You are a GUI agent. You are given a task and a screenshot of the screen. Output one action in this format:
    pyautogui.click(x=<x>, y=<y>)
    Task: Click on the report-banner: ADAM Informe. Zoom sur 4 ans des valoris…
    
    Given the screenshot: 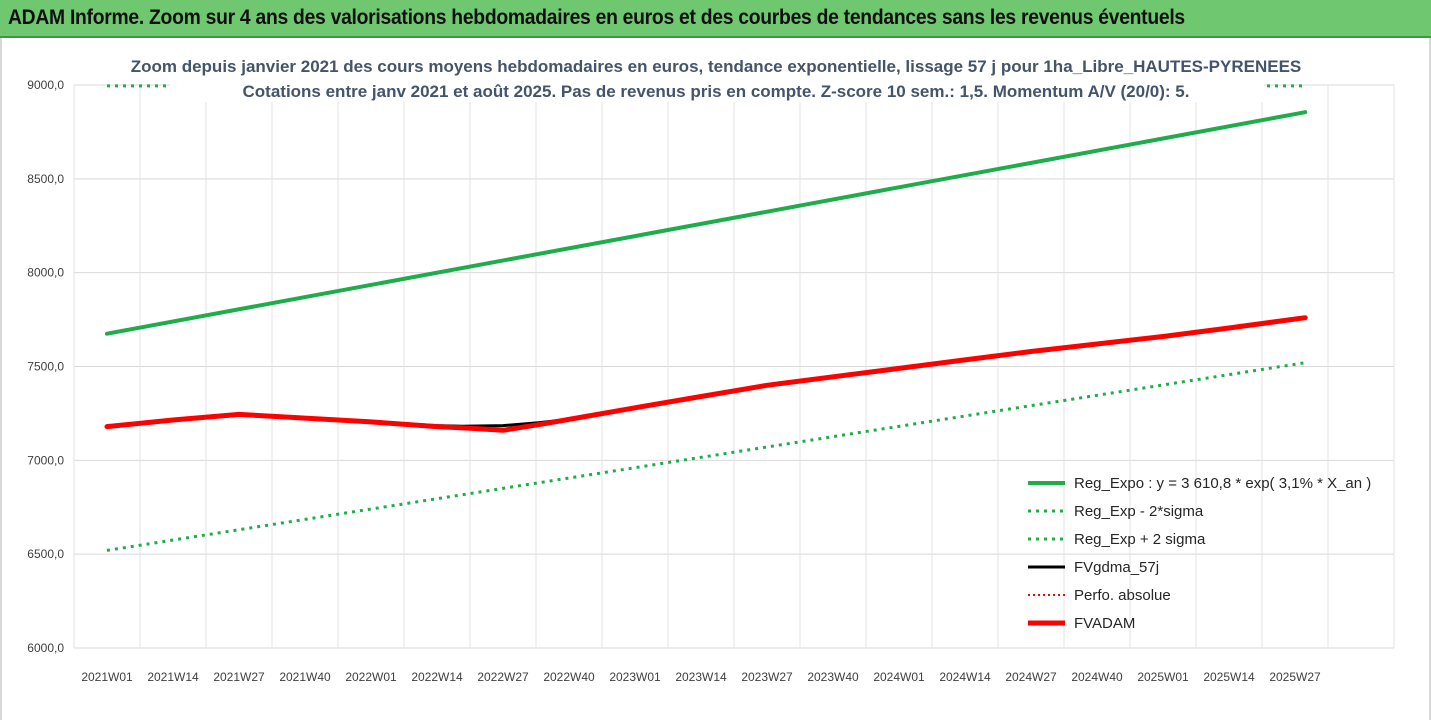 What is the action you would take?
    pyautogui.click(x=715, y=19)
    